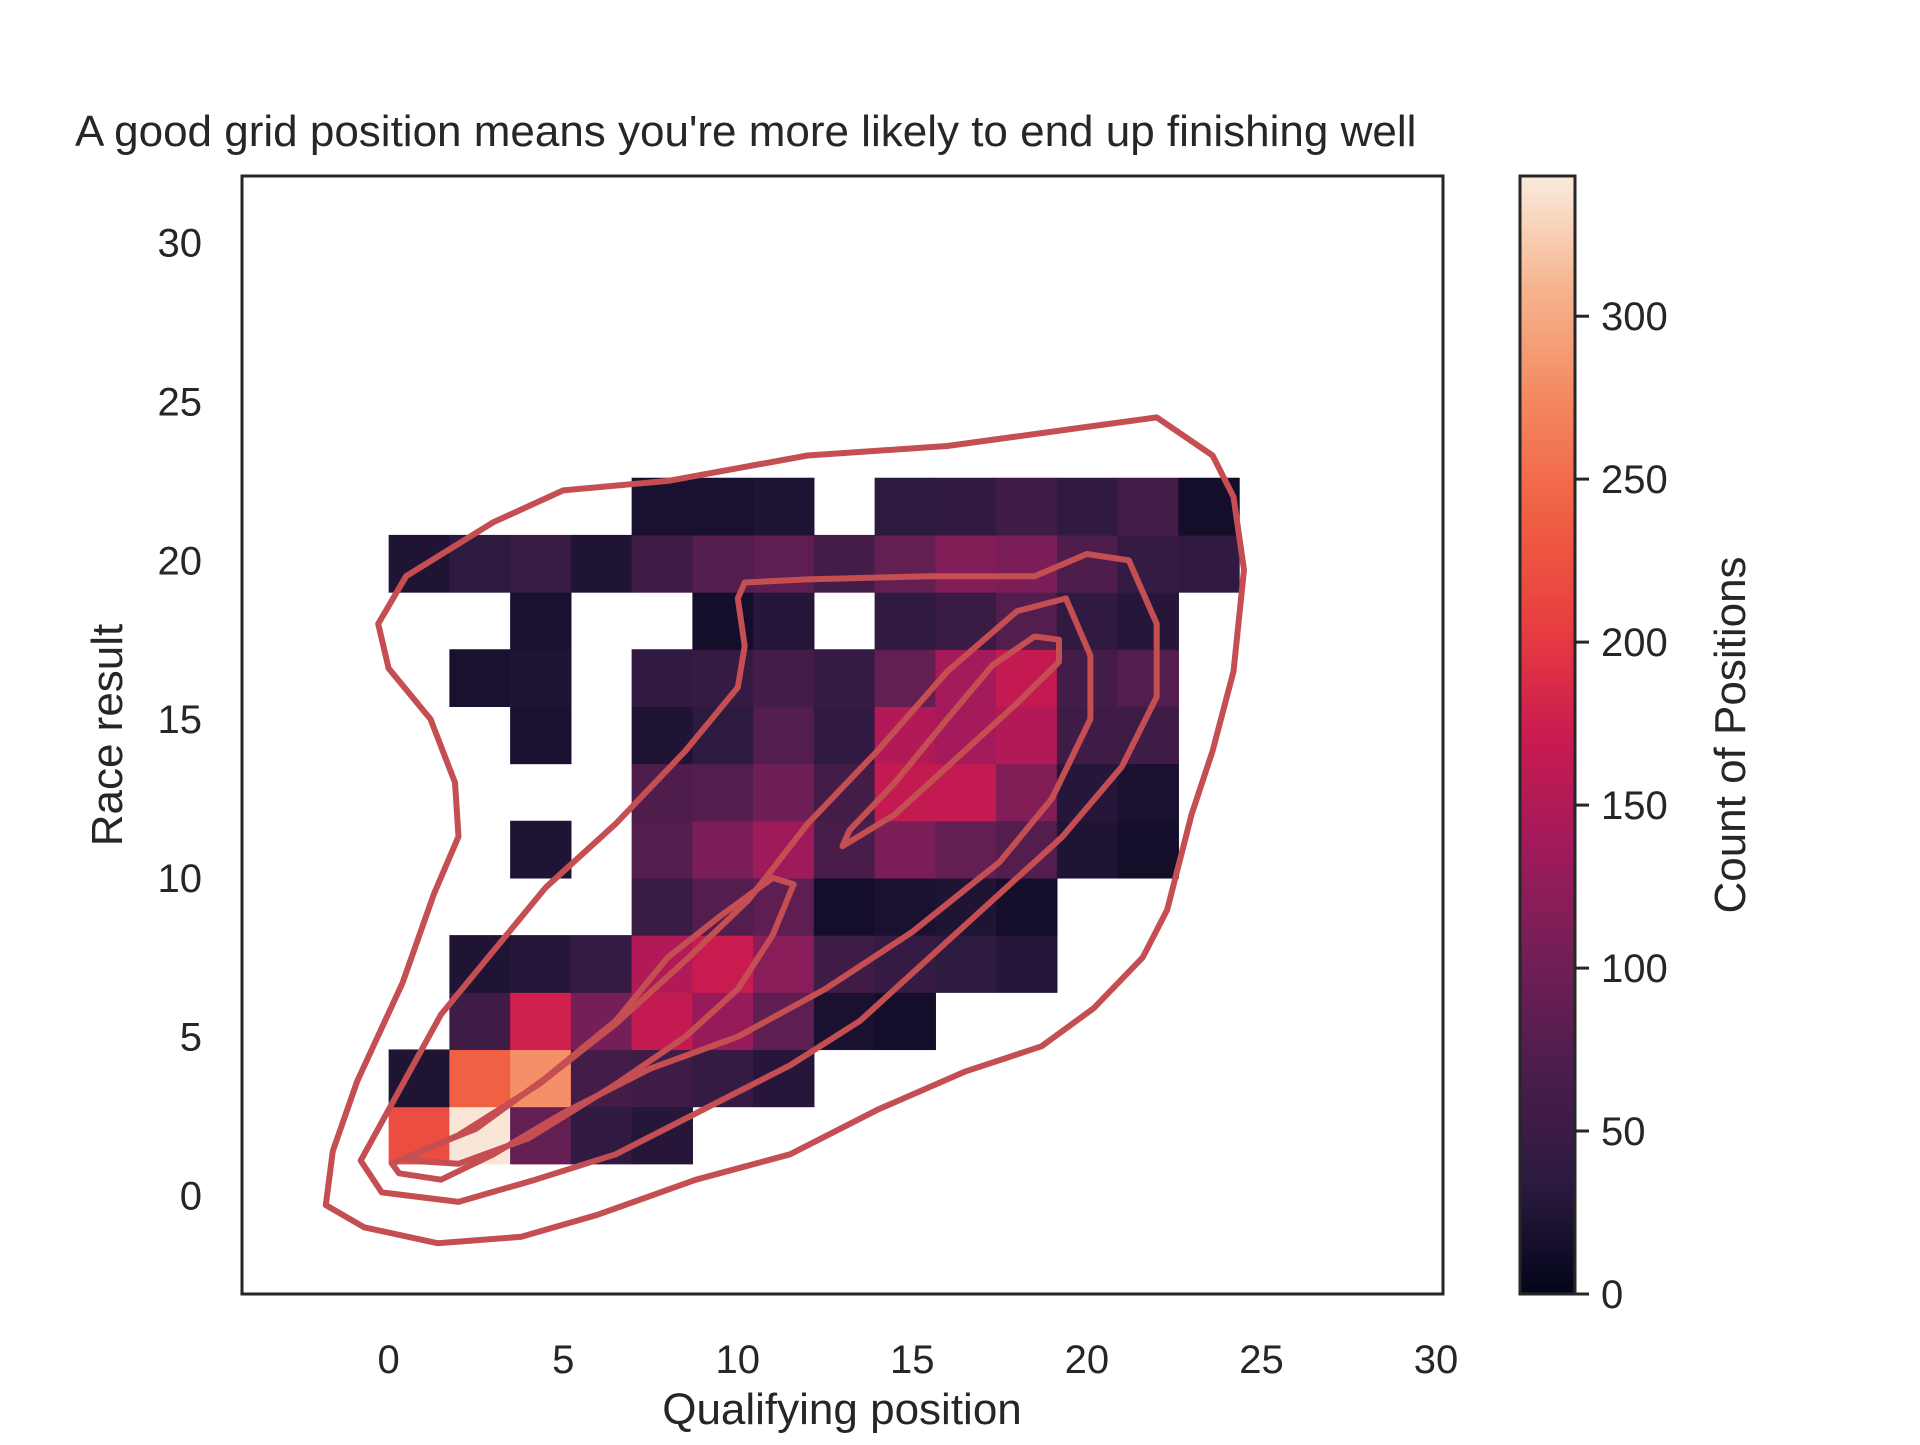  I want to click on y-tick-label: 10, so click(180, 879).